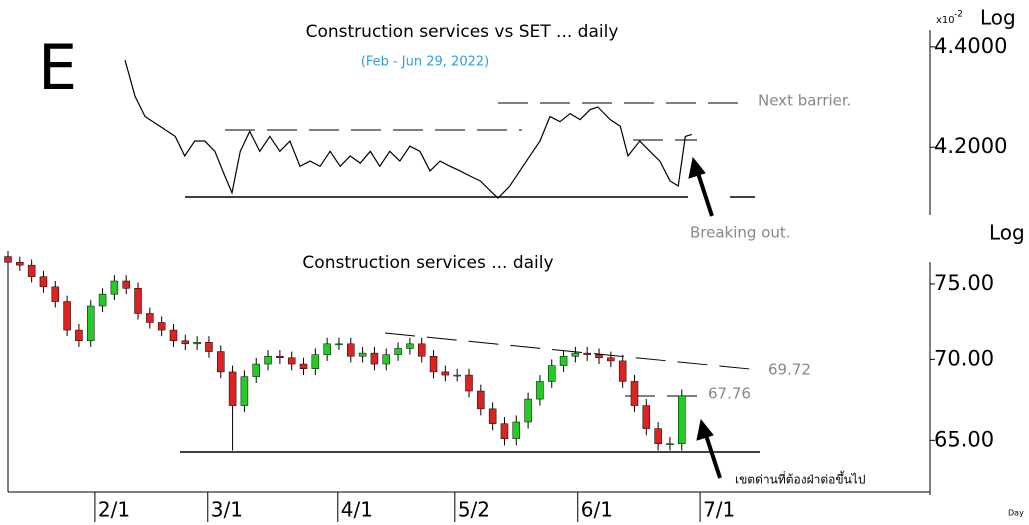 Image resolution: width=1029 pixels, height=525 pixels. Describe the element at coordinates (800, 479) in the screenshot. I see `annotation: เขตด่านที่ต้องฝ่าต่อขึ้นไป` at that location.